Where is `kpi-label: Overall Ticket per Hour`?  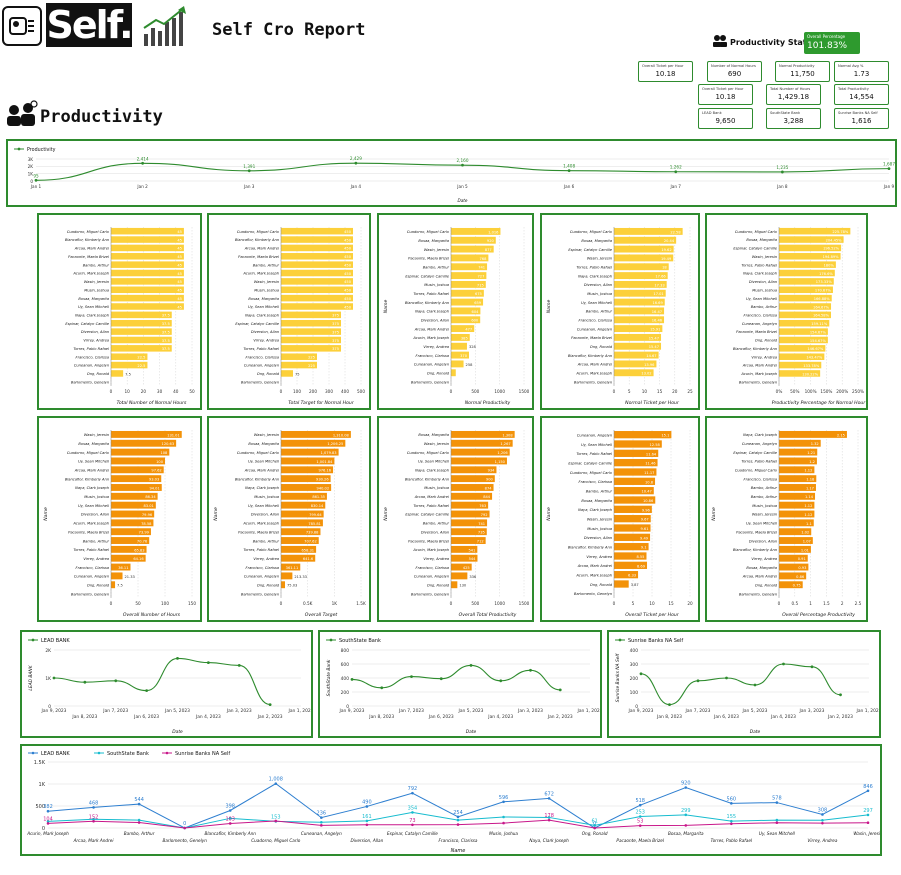
kpi-label: Overall Ticket per Hour is located at coordinates (663, 66).